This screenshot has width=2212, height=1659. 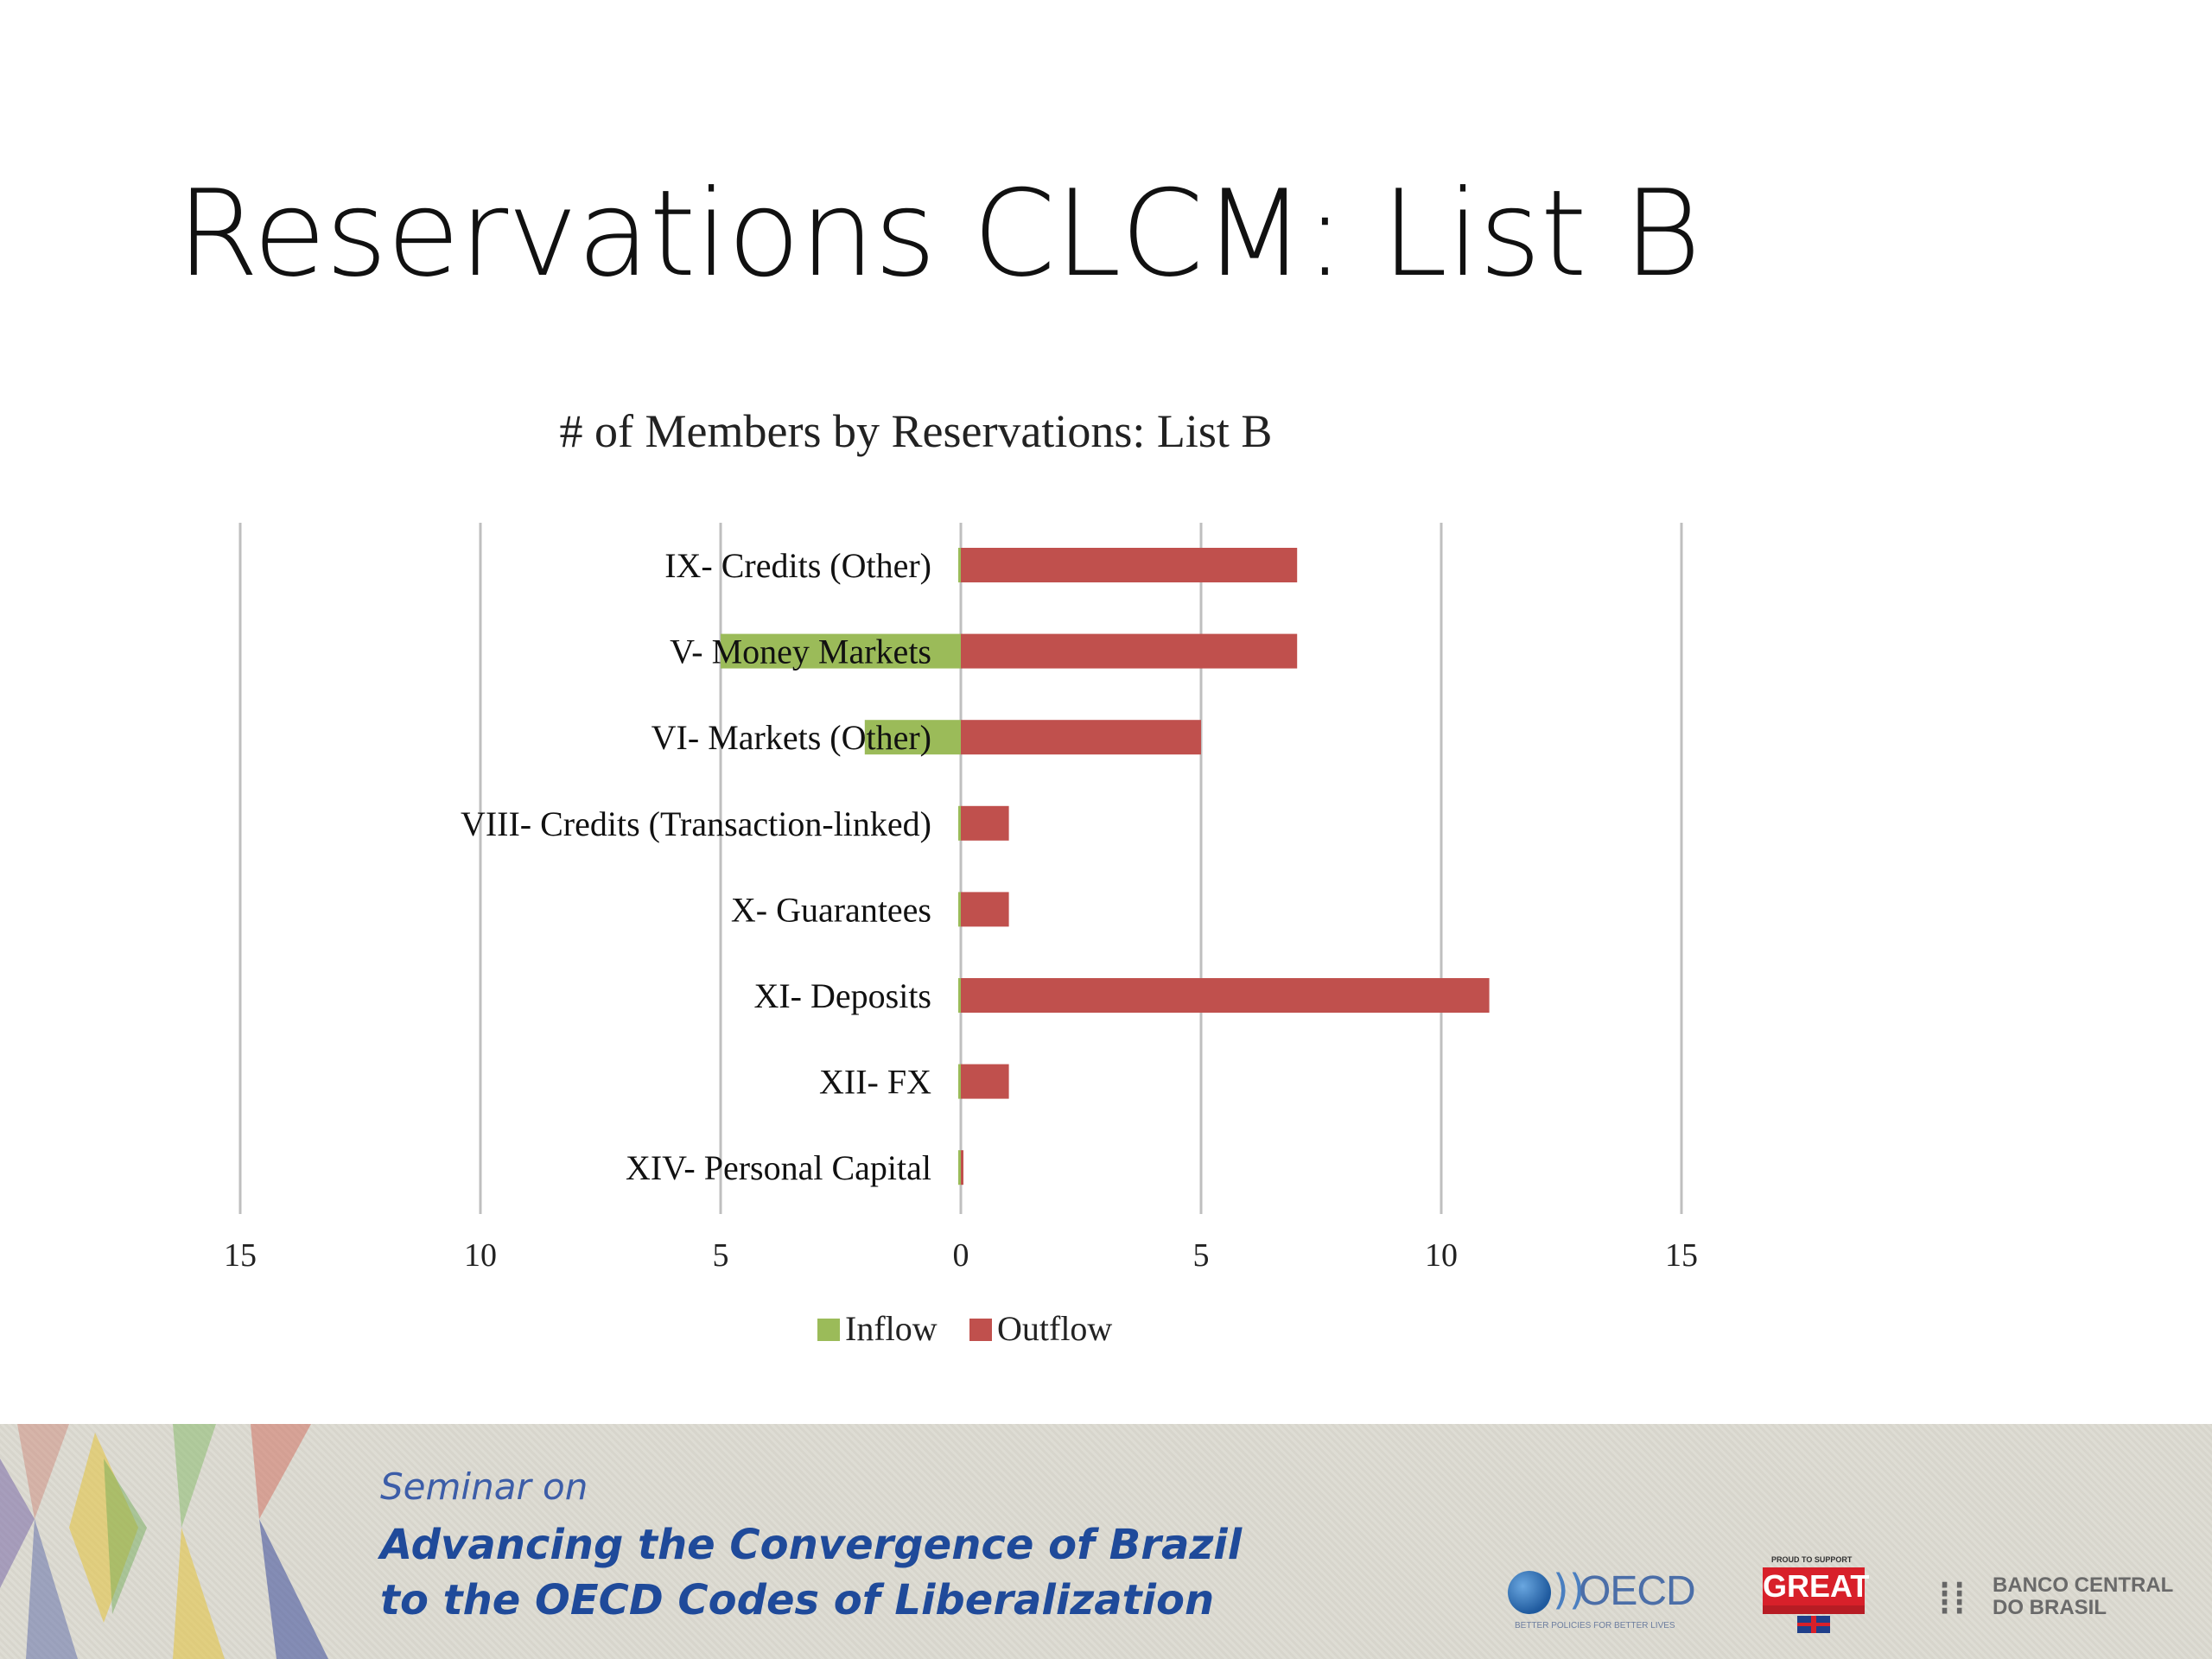 What do you see at coordinates (484, 1486) in the screenshot?
I see `banner-seminar-text: Seminar on` at bounding box center [484, 1486].